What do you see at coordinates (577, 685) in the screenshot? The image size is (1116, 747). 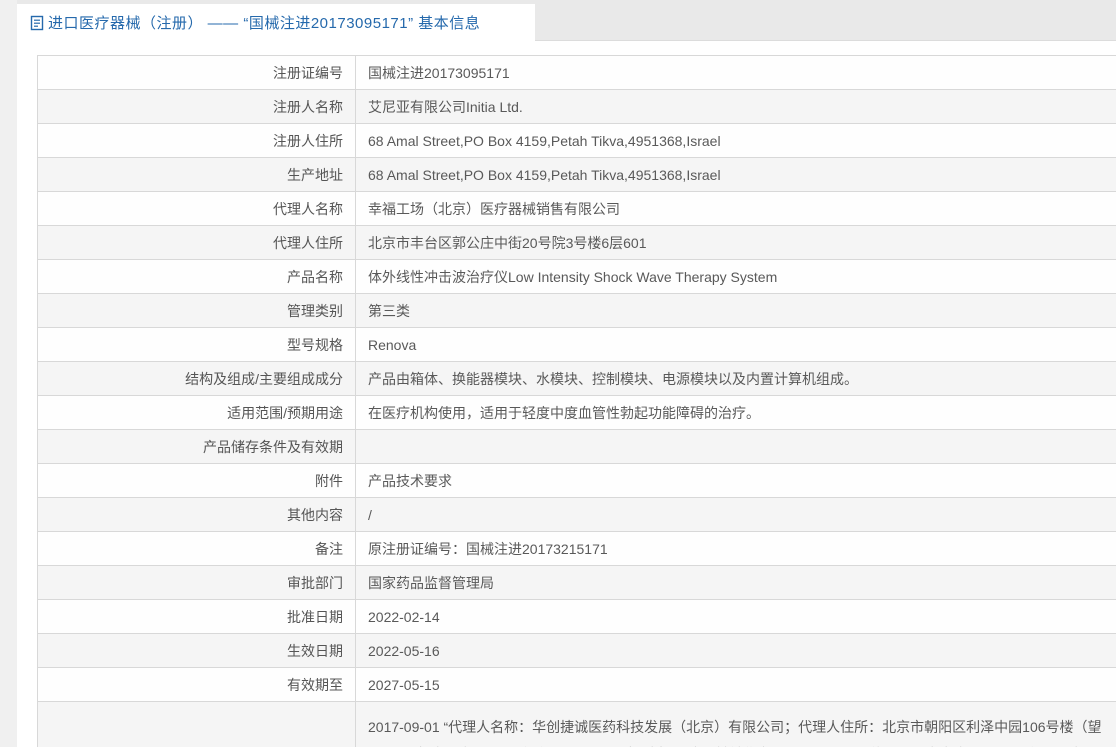 I see `table-row: 有效期至 2027-05-15` at bounding box center [577, 685].